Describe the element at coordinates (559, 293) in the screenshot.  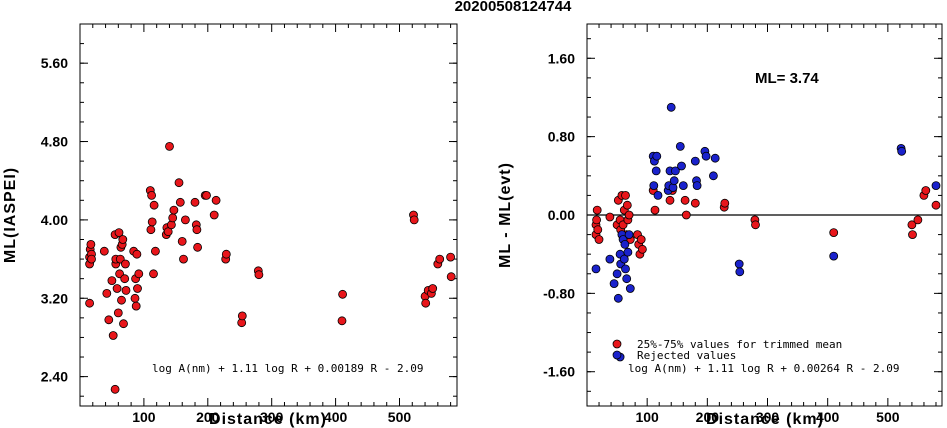
I see `y-tick-label: -0.80` at that location.